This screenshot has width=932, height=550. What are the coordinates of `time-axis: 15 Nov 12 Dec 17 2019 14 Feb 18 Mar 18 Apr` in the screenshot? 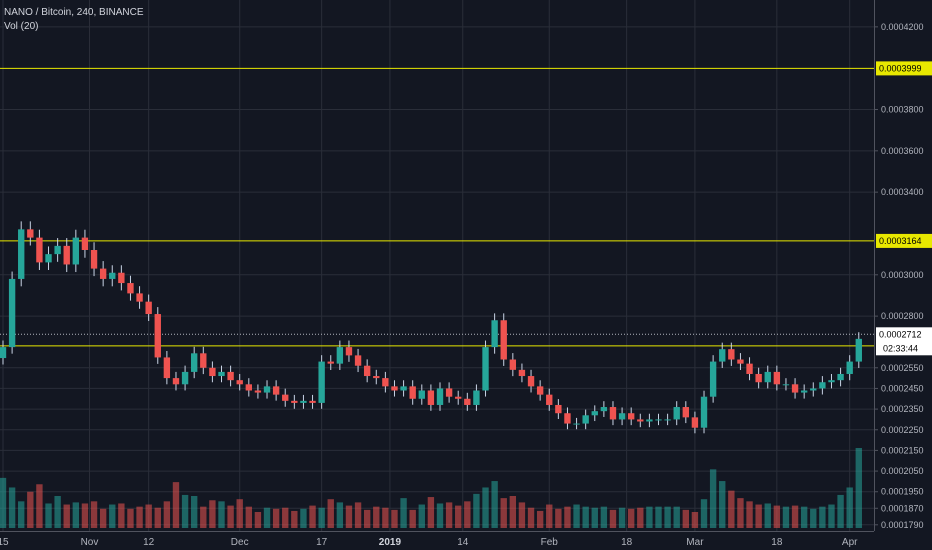 It's located at (437, 540).